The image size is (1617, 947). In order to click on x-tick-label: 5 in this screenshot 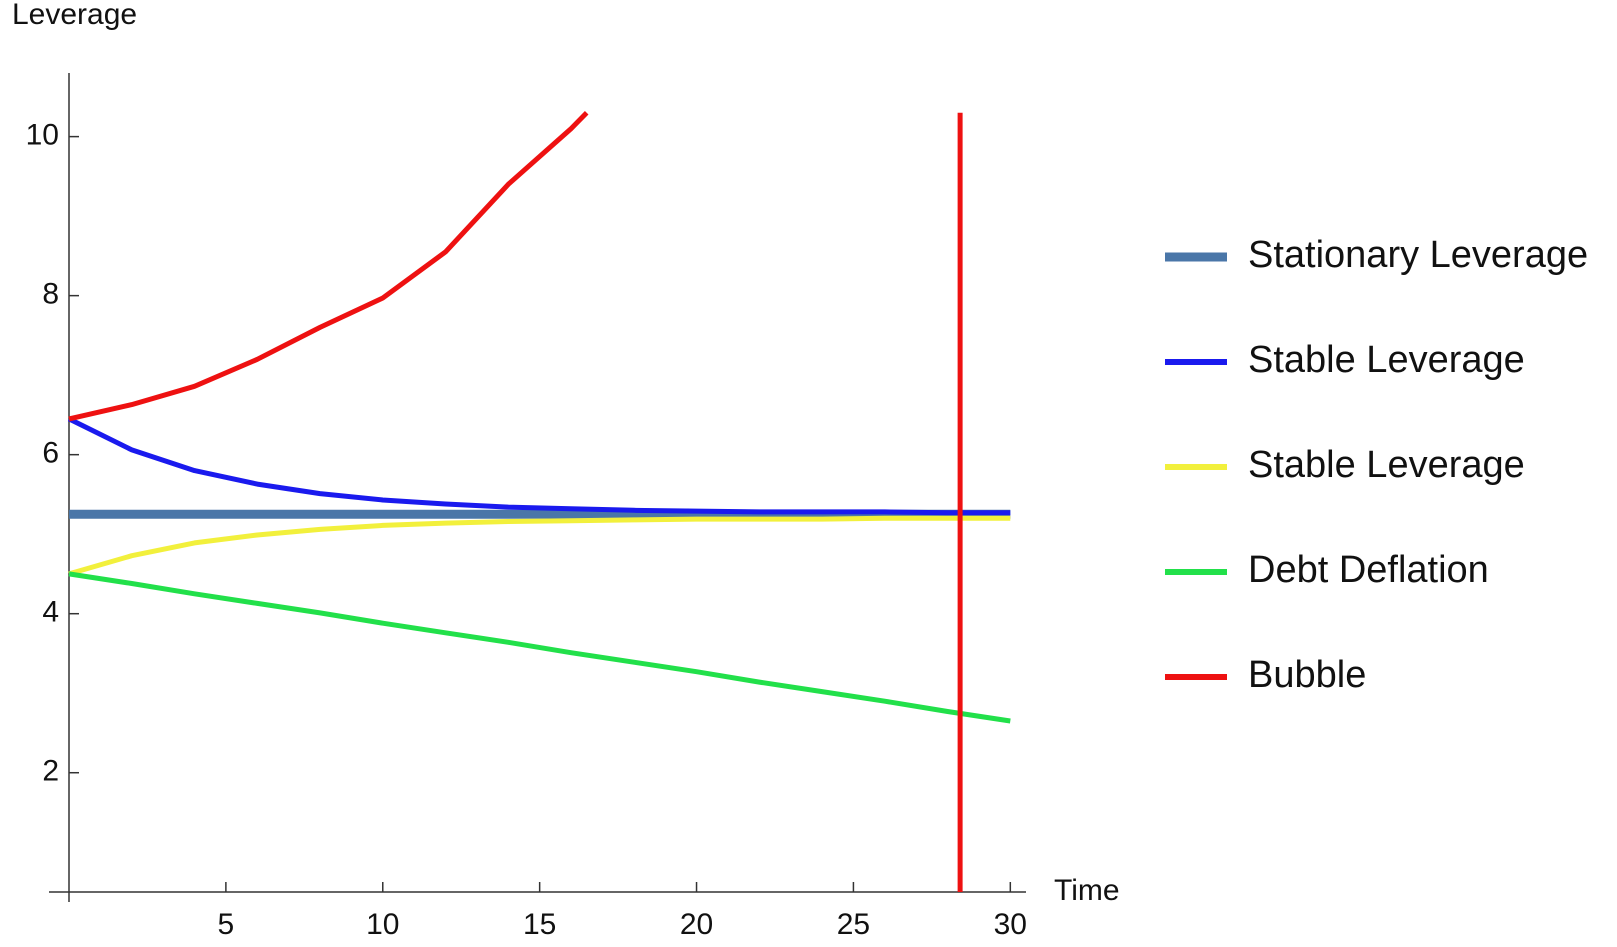, I will do `click(226, 924)`.